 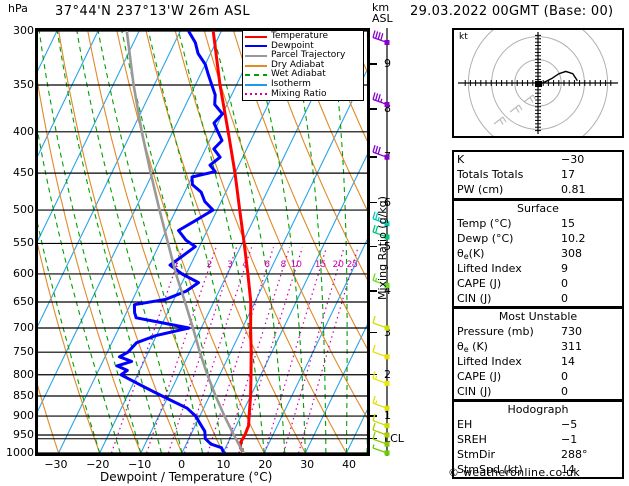 What do you see at coordinates (538, 238) in the screenshot?
I see `stat-row: Dewp (°C) 10.2` at bounding box center [538, 238].